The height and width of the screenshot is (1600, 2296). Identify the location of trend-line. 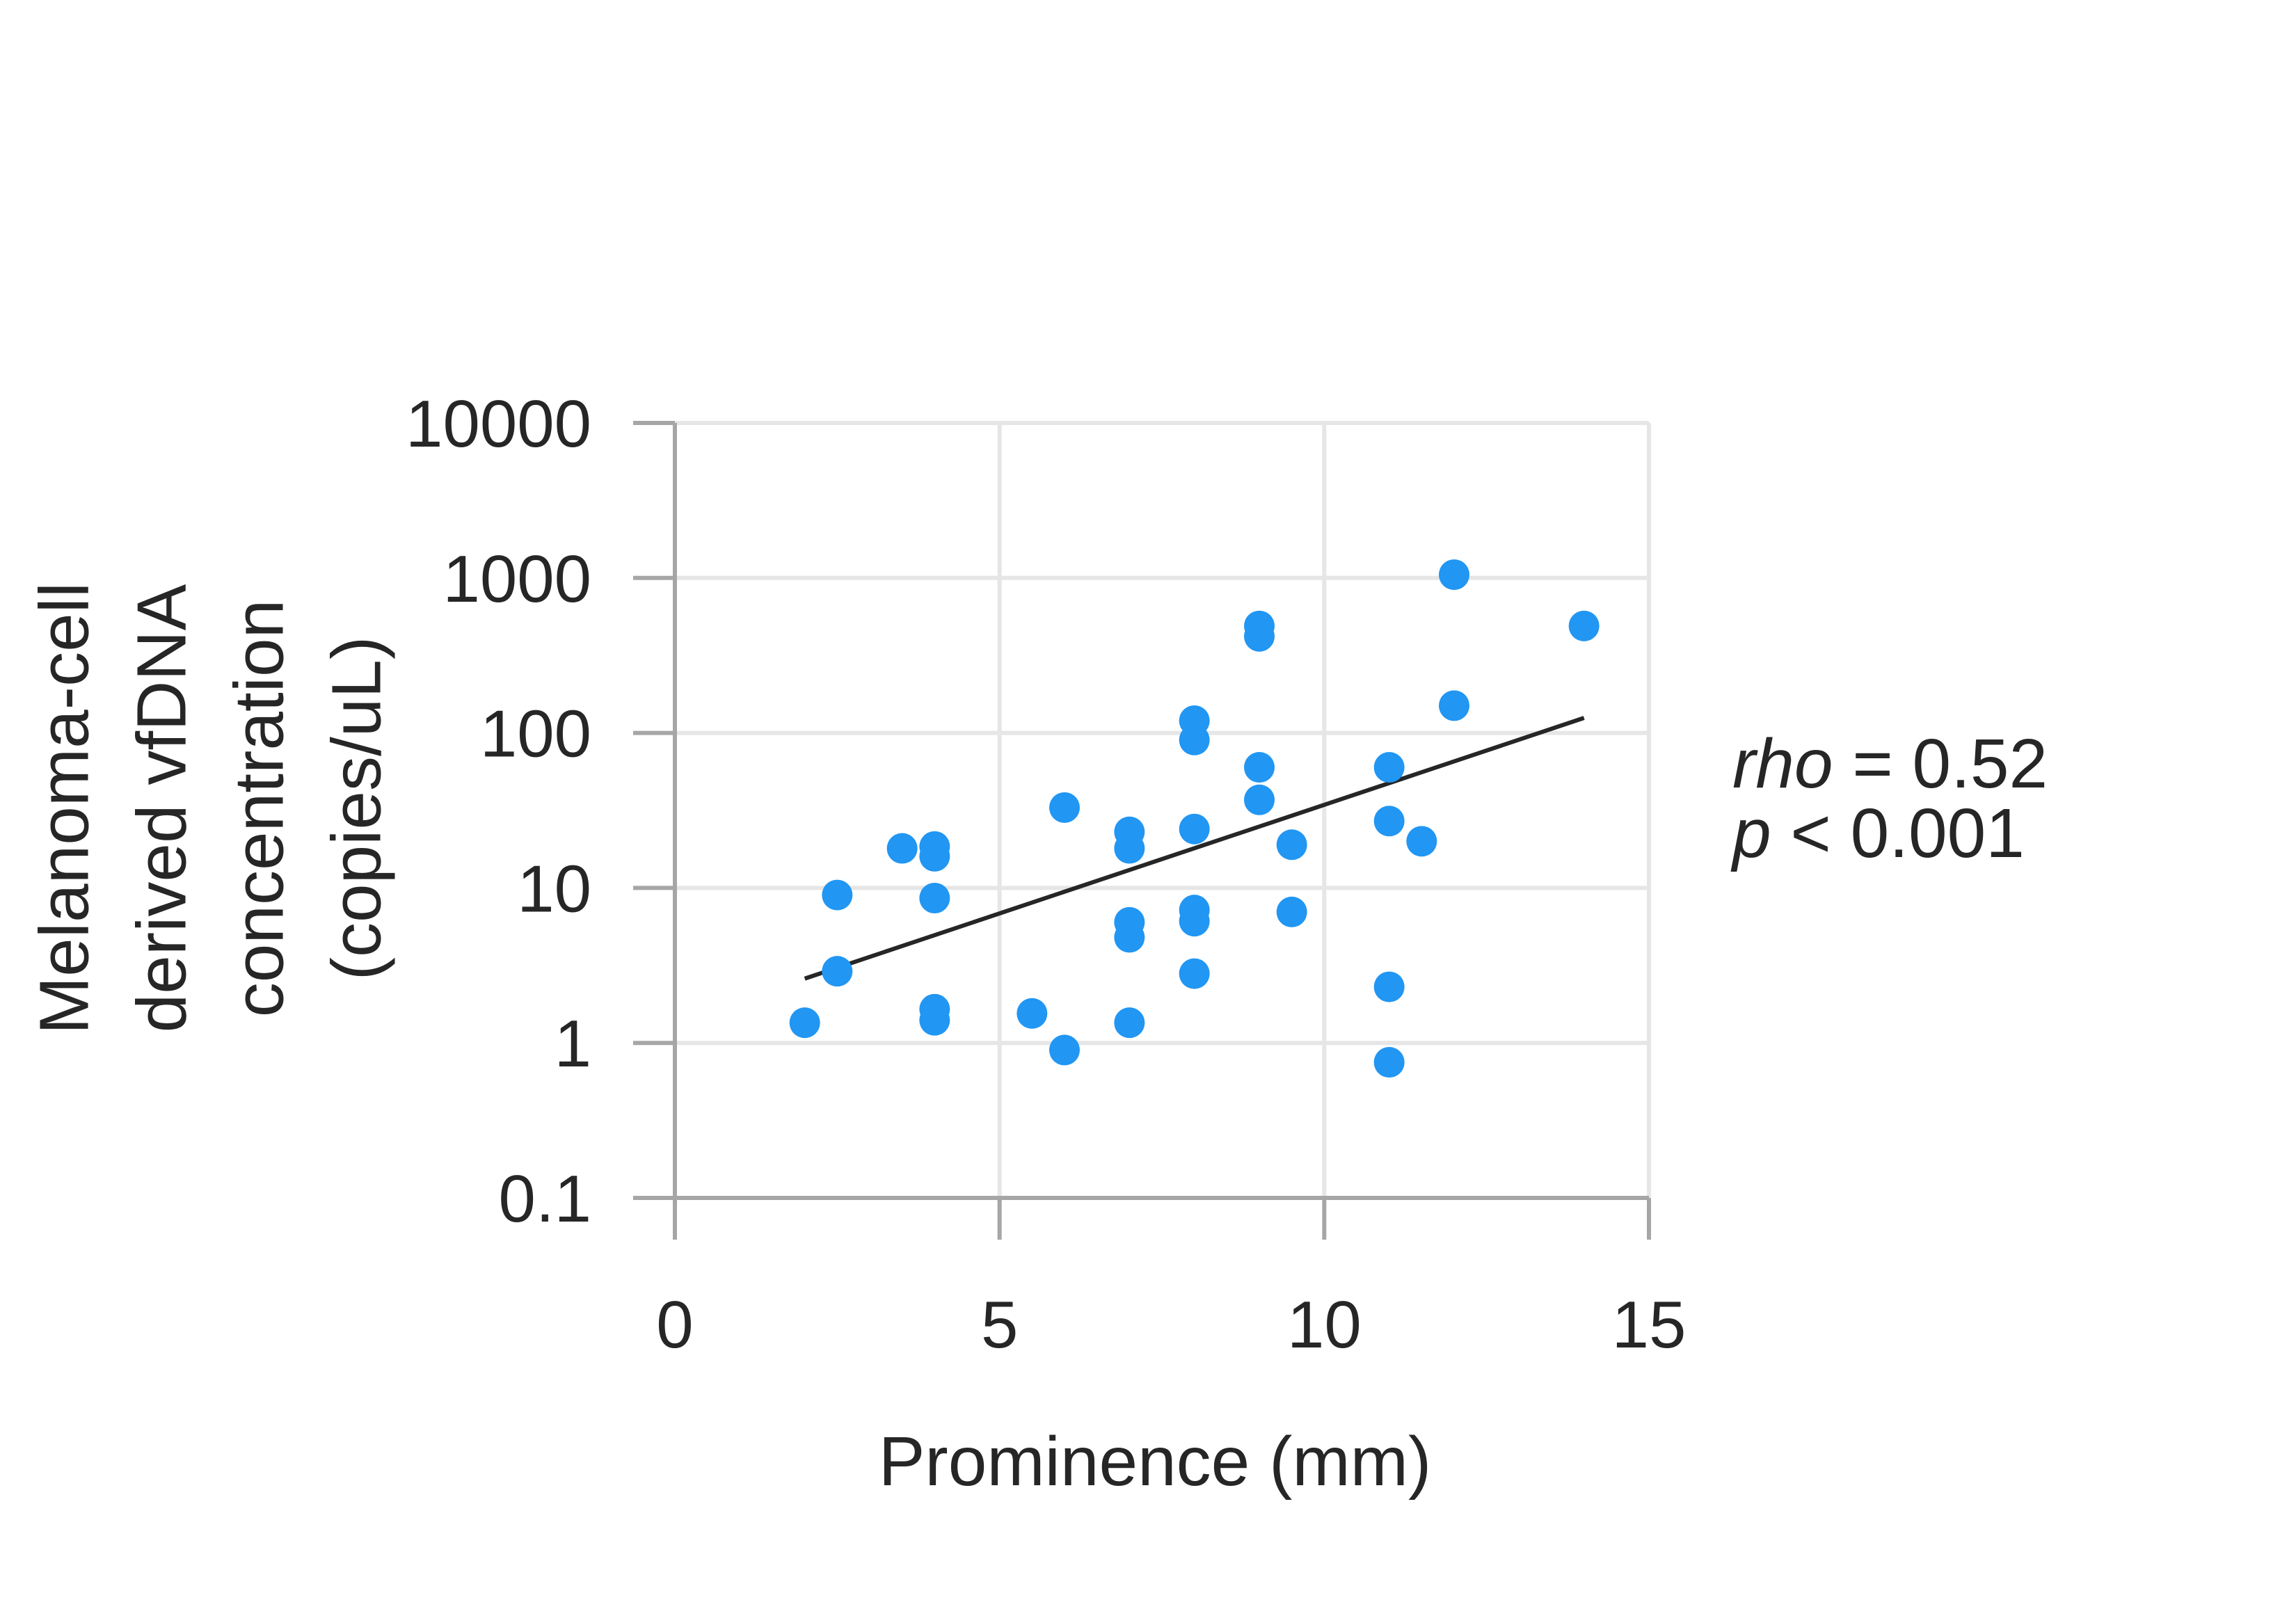
(1195, 848).